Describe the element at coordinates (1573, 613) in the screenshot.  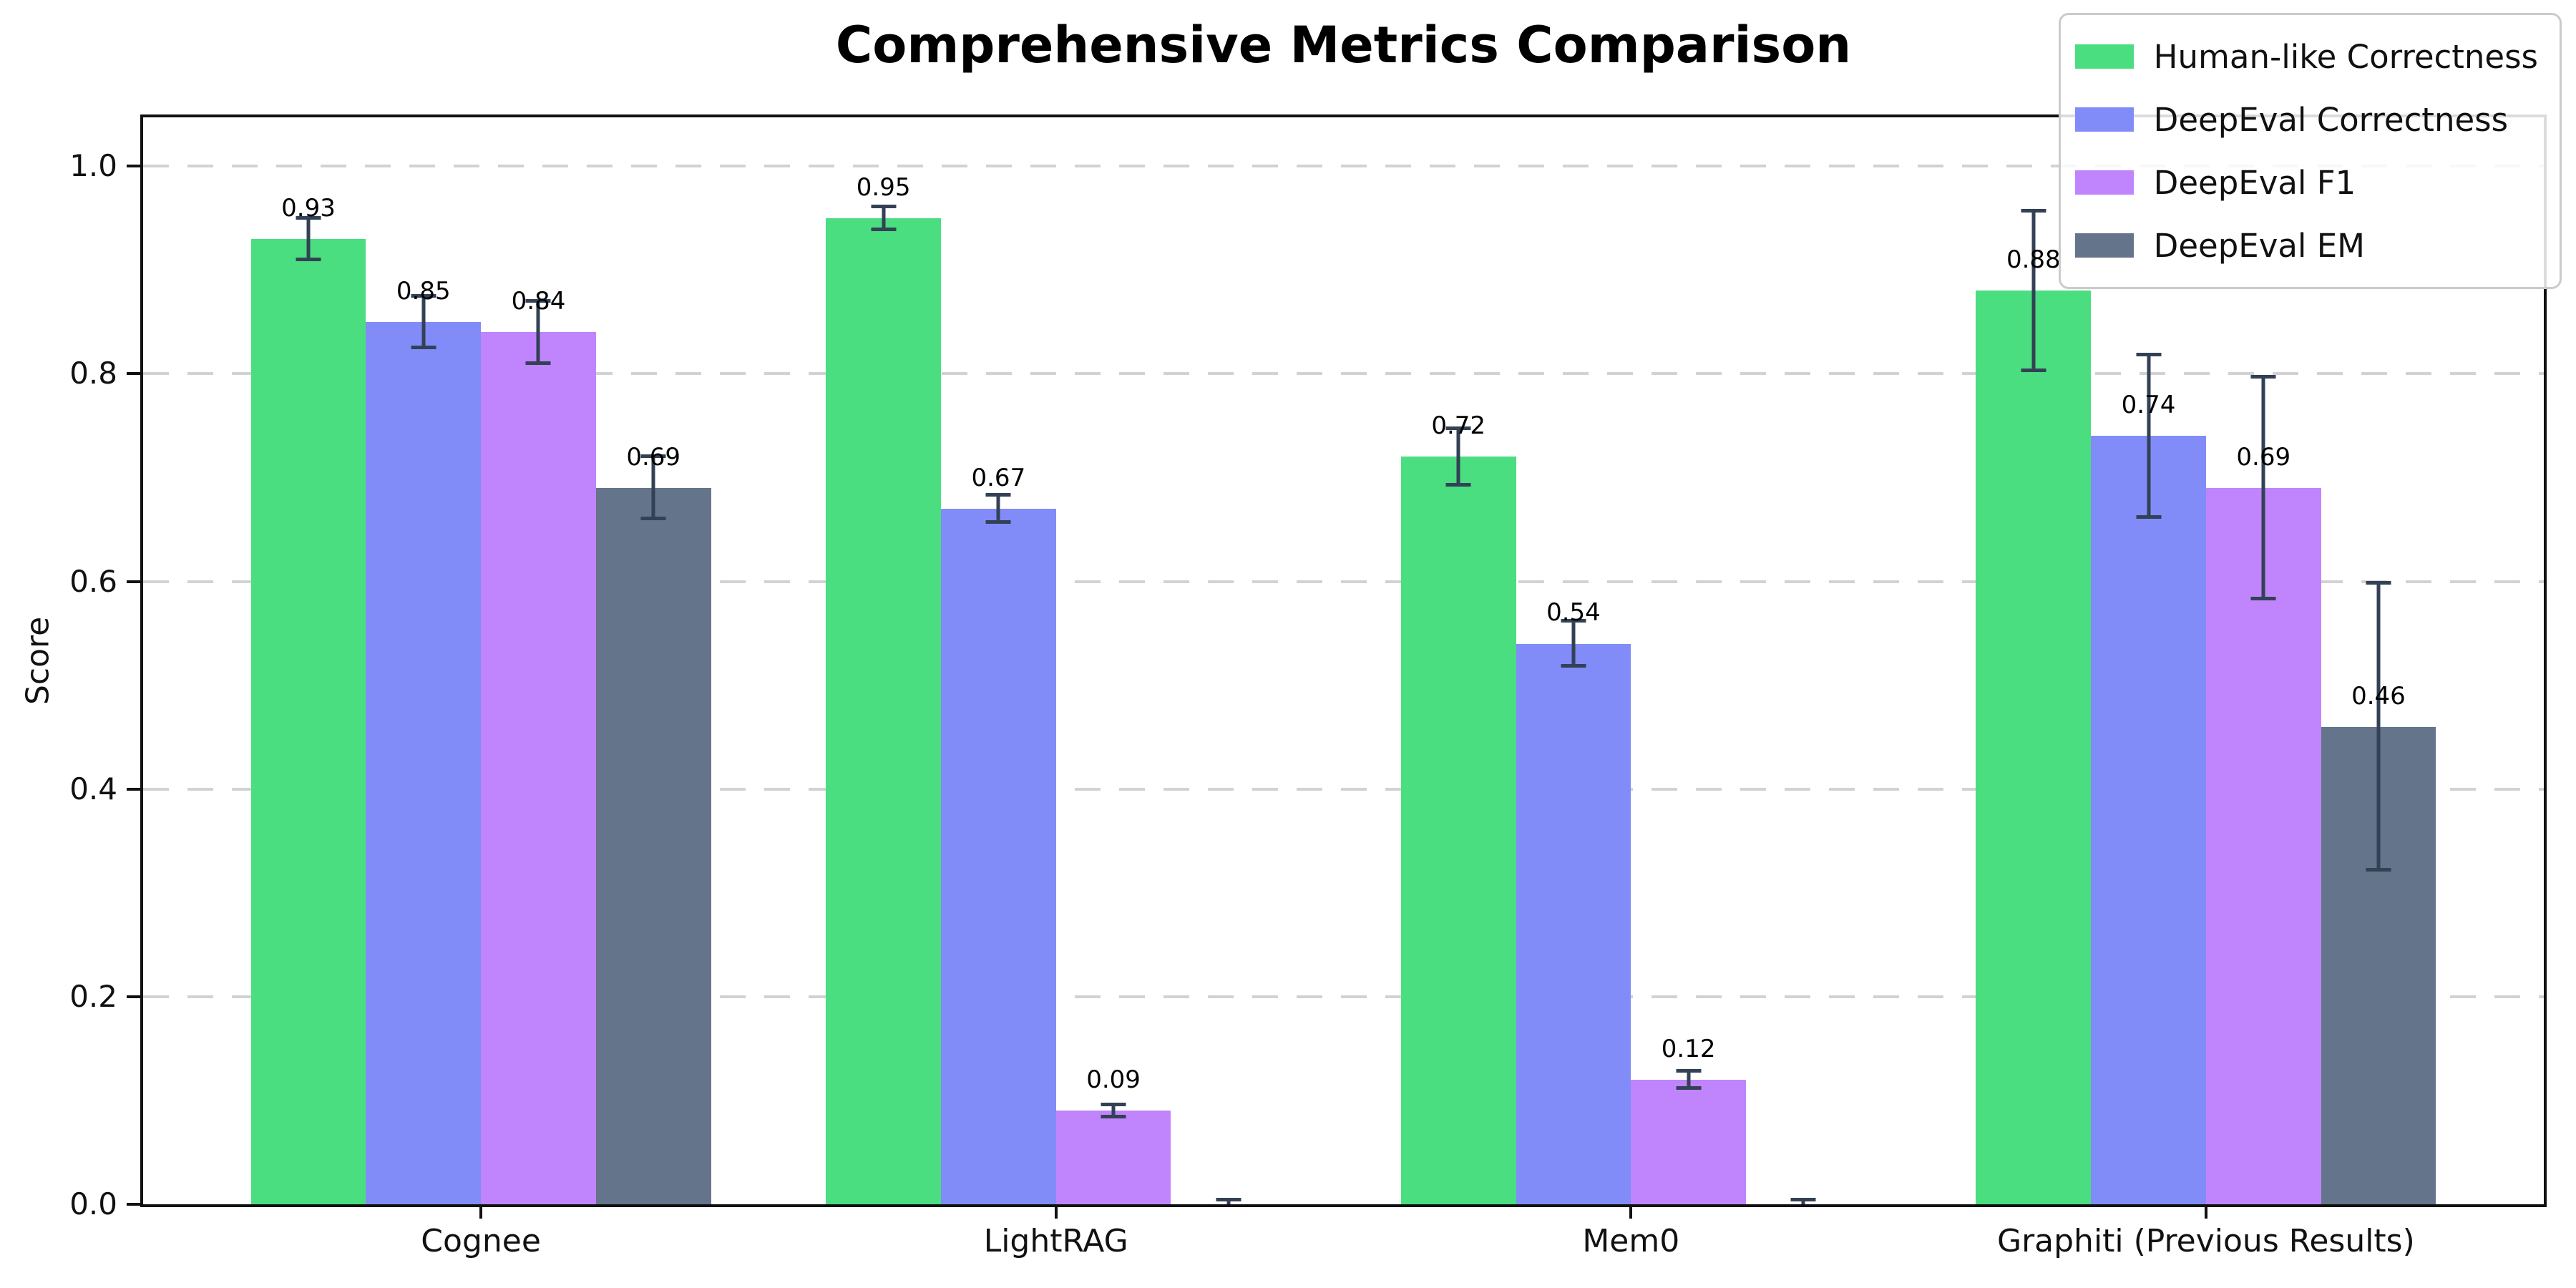
I see `value-label: 0.54` at that location.